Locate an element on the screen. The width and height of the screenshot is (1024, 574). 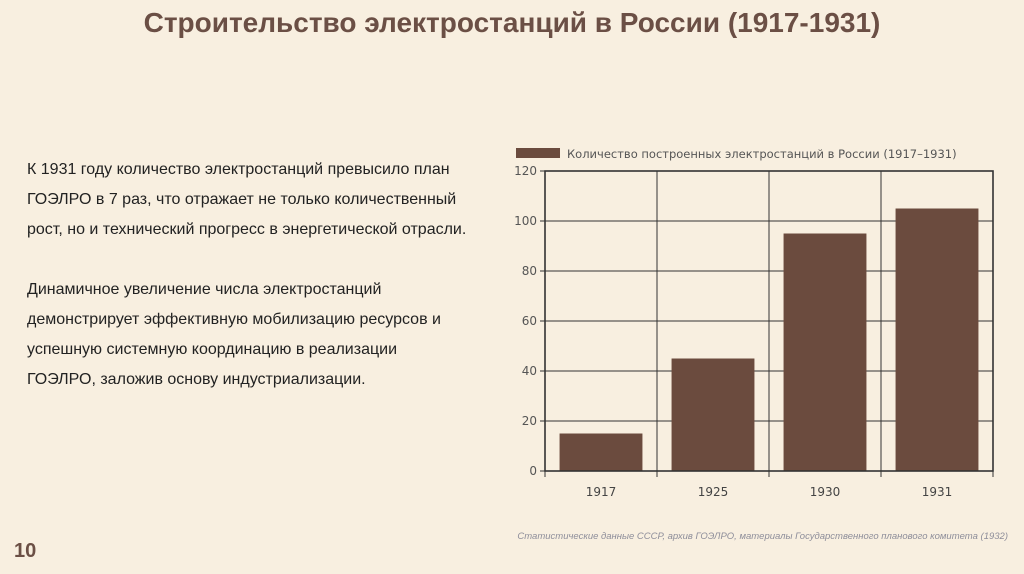
y-tick-label: 100 is located at coordinates (525, 221).